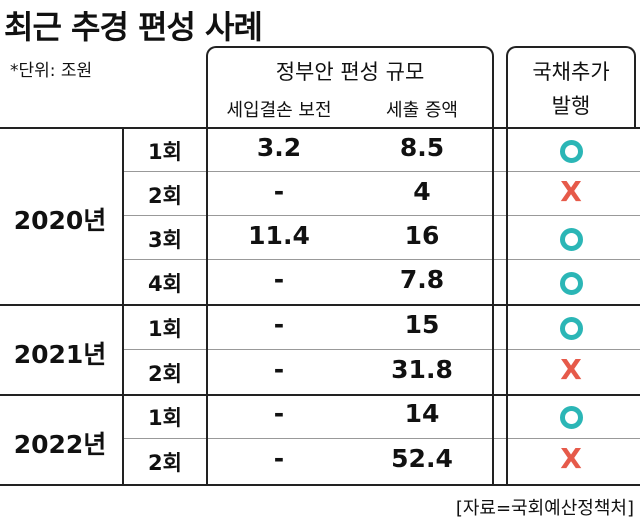  Describe the element at coordinates (571, 106) in the screenshot. I see `header-bond-label-2: 발행` at that location.